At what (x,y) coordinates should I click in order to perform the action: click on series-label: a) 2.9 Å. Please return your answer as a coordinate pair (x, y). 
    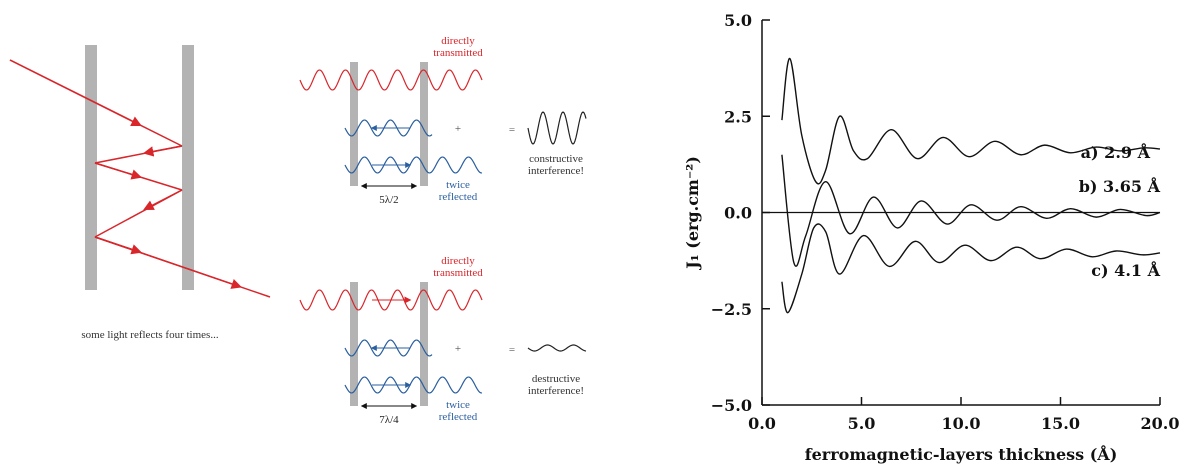
    Looking at the image, I should click on (1116, 151).